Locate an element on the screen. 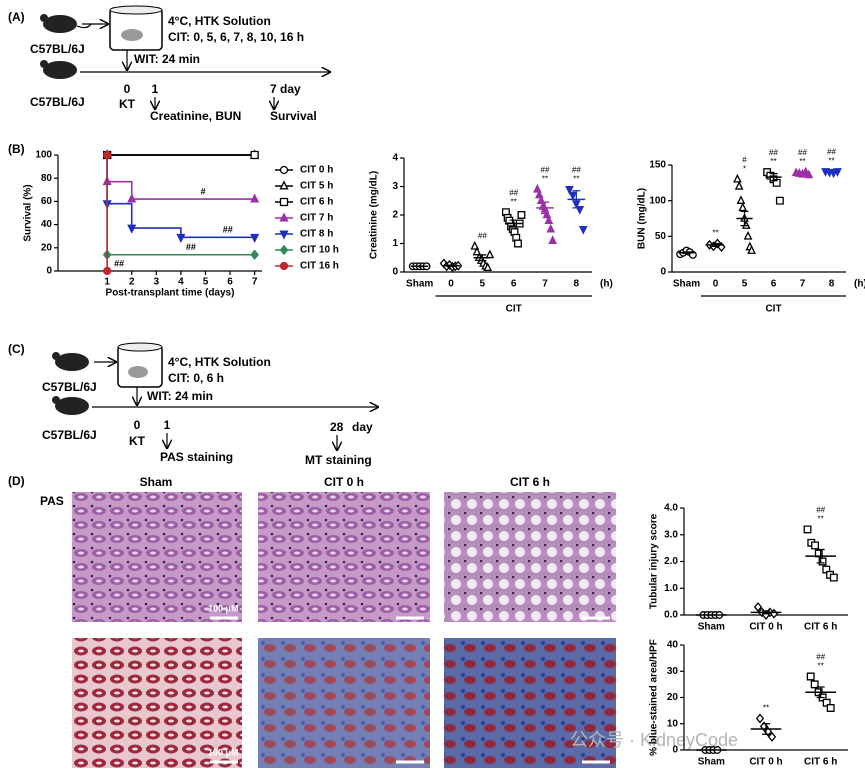 This screenshot has height=776, width=865. time-label: 0 is located at coordinates (137, 425).